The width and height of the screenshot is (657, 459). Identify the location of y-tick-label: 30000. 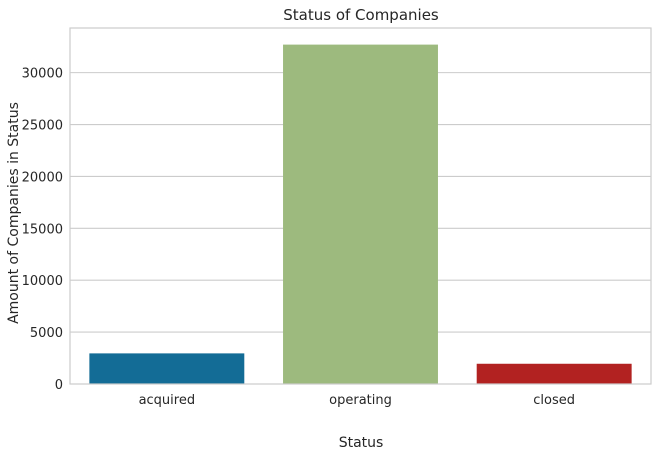
(42, 74).